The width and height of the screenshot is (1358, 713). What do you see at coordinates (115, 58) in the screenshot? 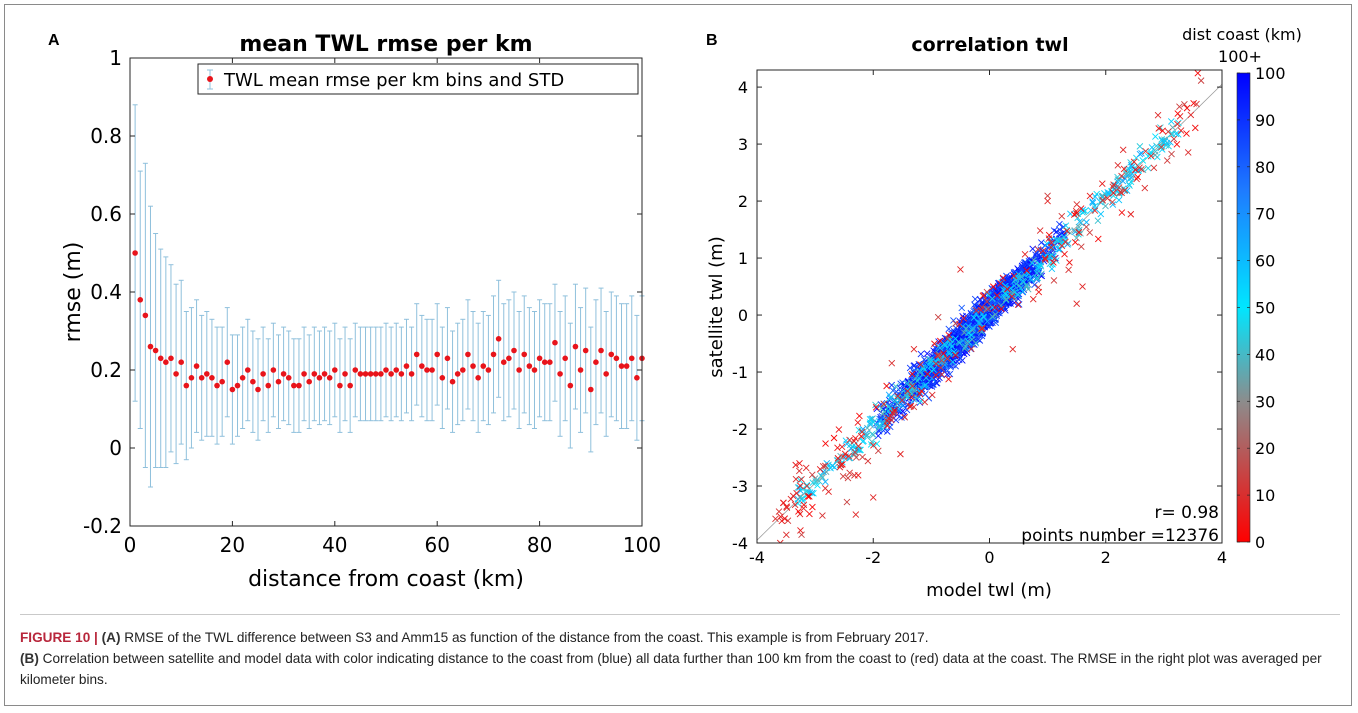
I see `y-tick-label: 1` at bounding box center [115, 58].